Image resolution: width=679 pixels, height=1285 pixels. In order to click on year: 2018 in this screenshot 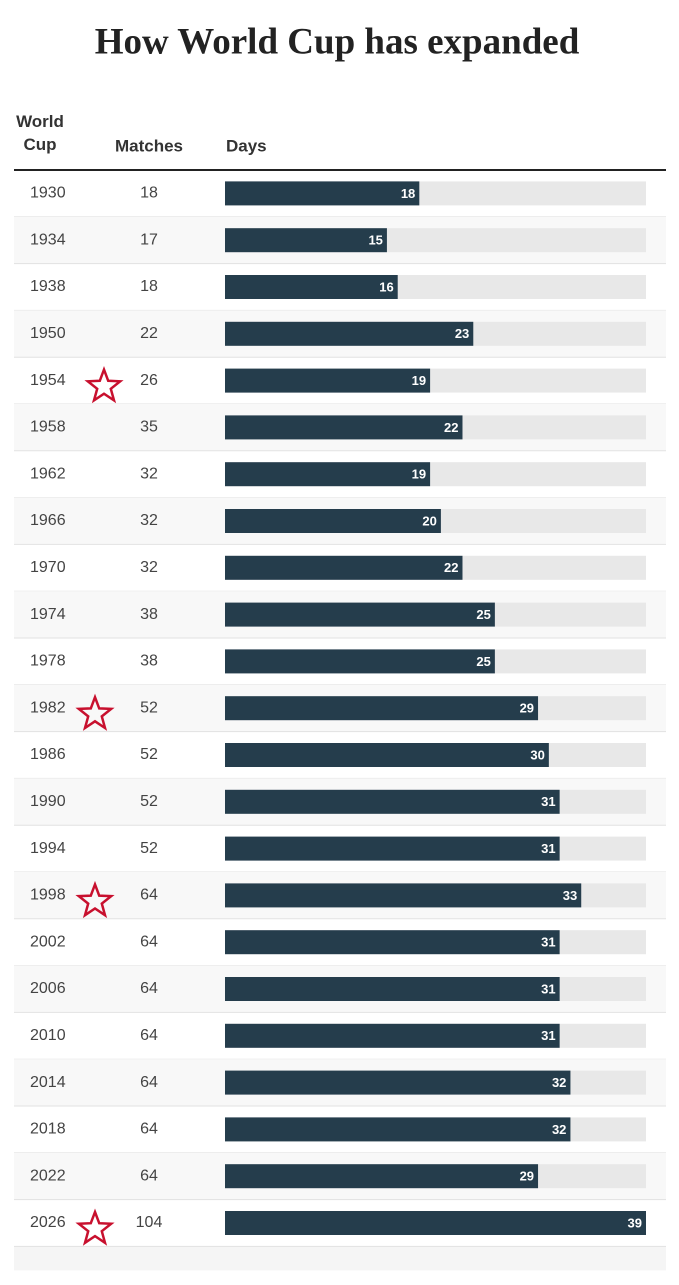, I will do `click(48, 1129)`.